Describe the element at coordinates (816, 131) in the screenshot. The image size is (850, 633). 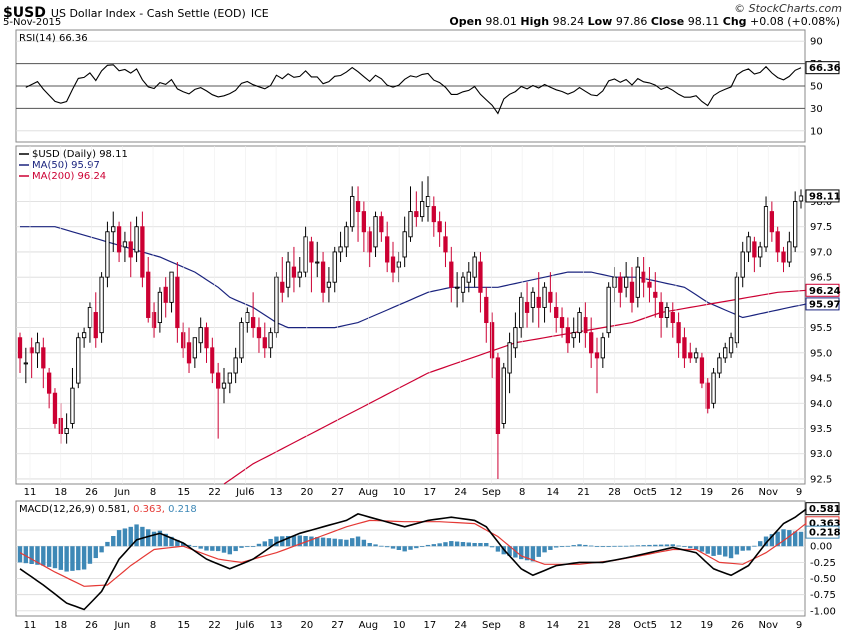
I see `rsi-tick-label: 10` at that location.